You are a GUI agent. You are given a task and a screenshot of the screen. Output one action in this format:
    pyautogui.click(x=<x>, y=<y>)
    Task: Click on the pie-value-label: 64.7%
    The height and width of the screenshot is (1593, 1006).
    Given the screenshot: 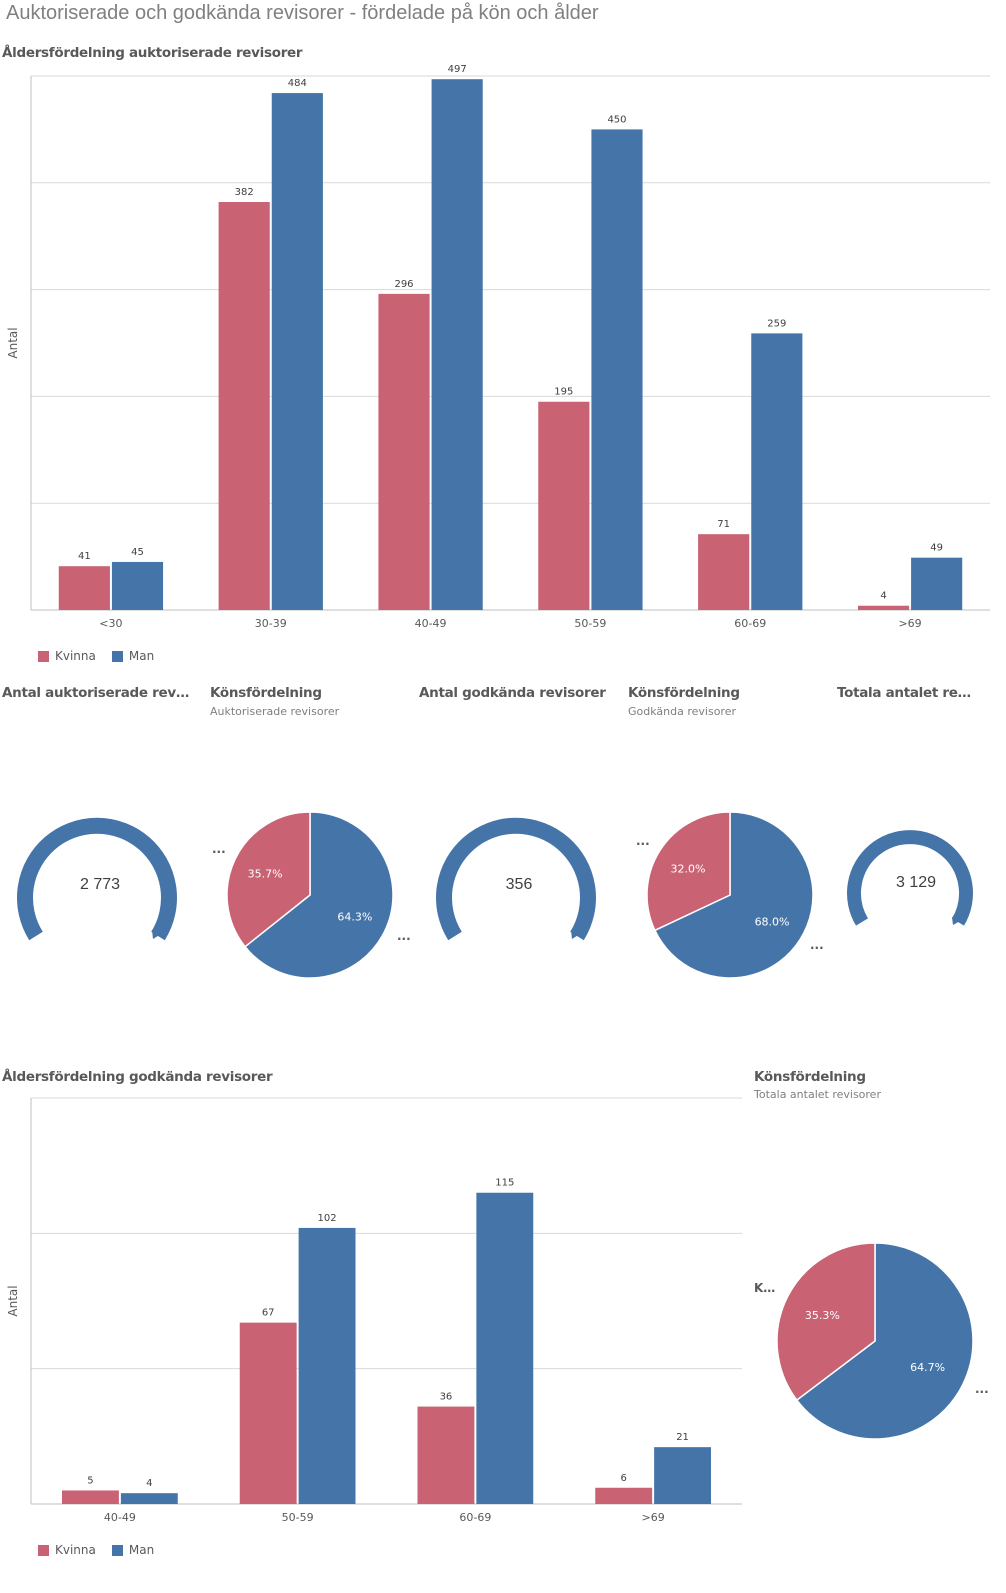 What is the action you would take?
    pyautogui.click(x=927, y=1367)
    